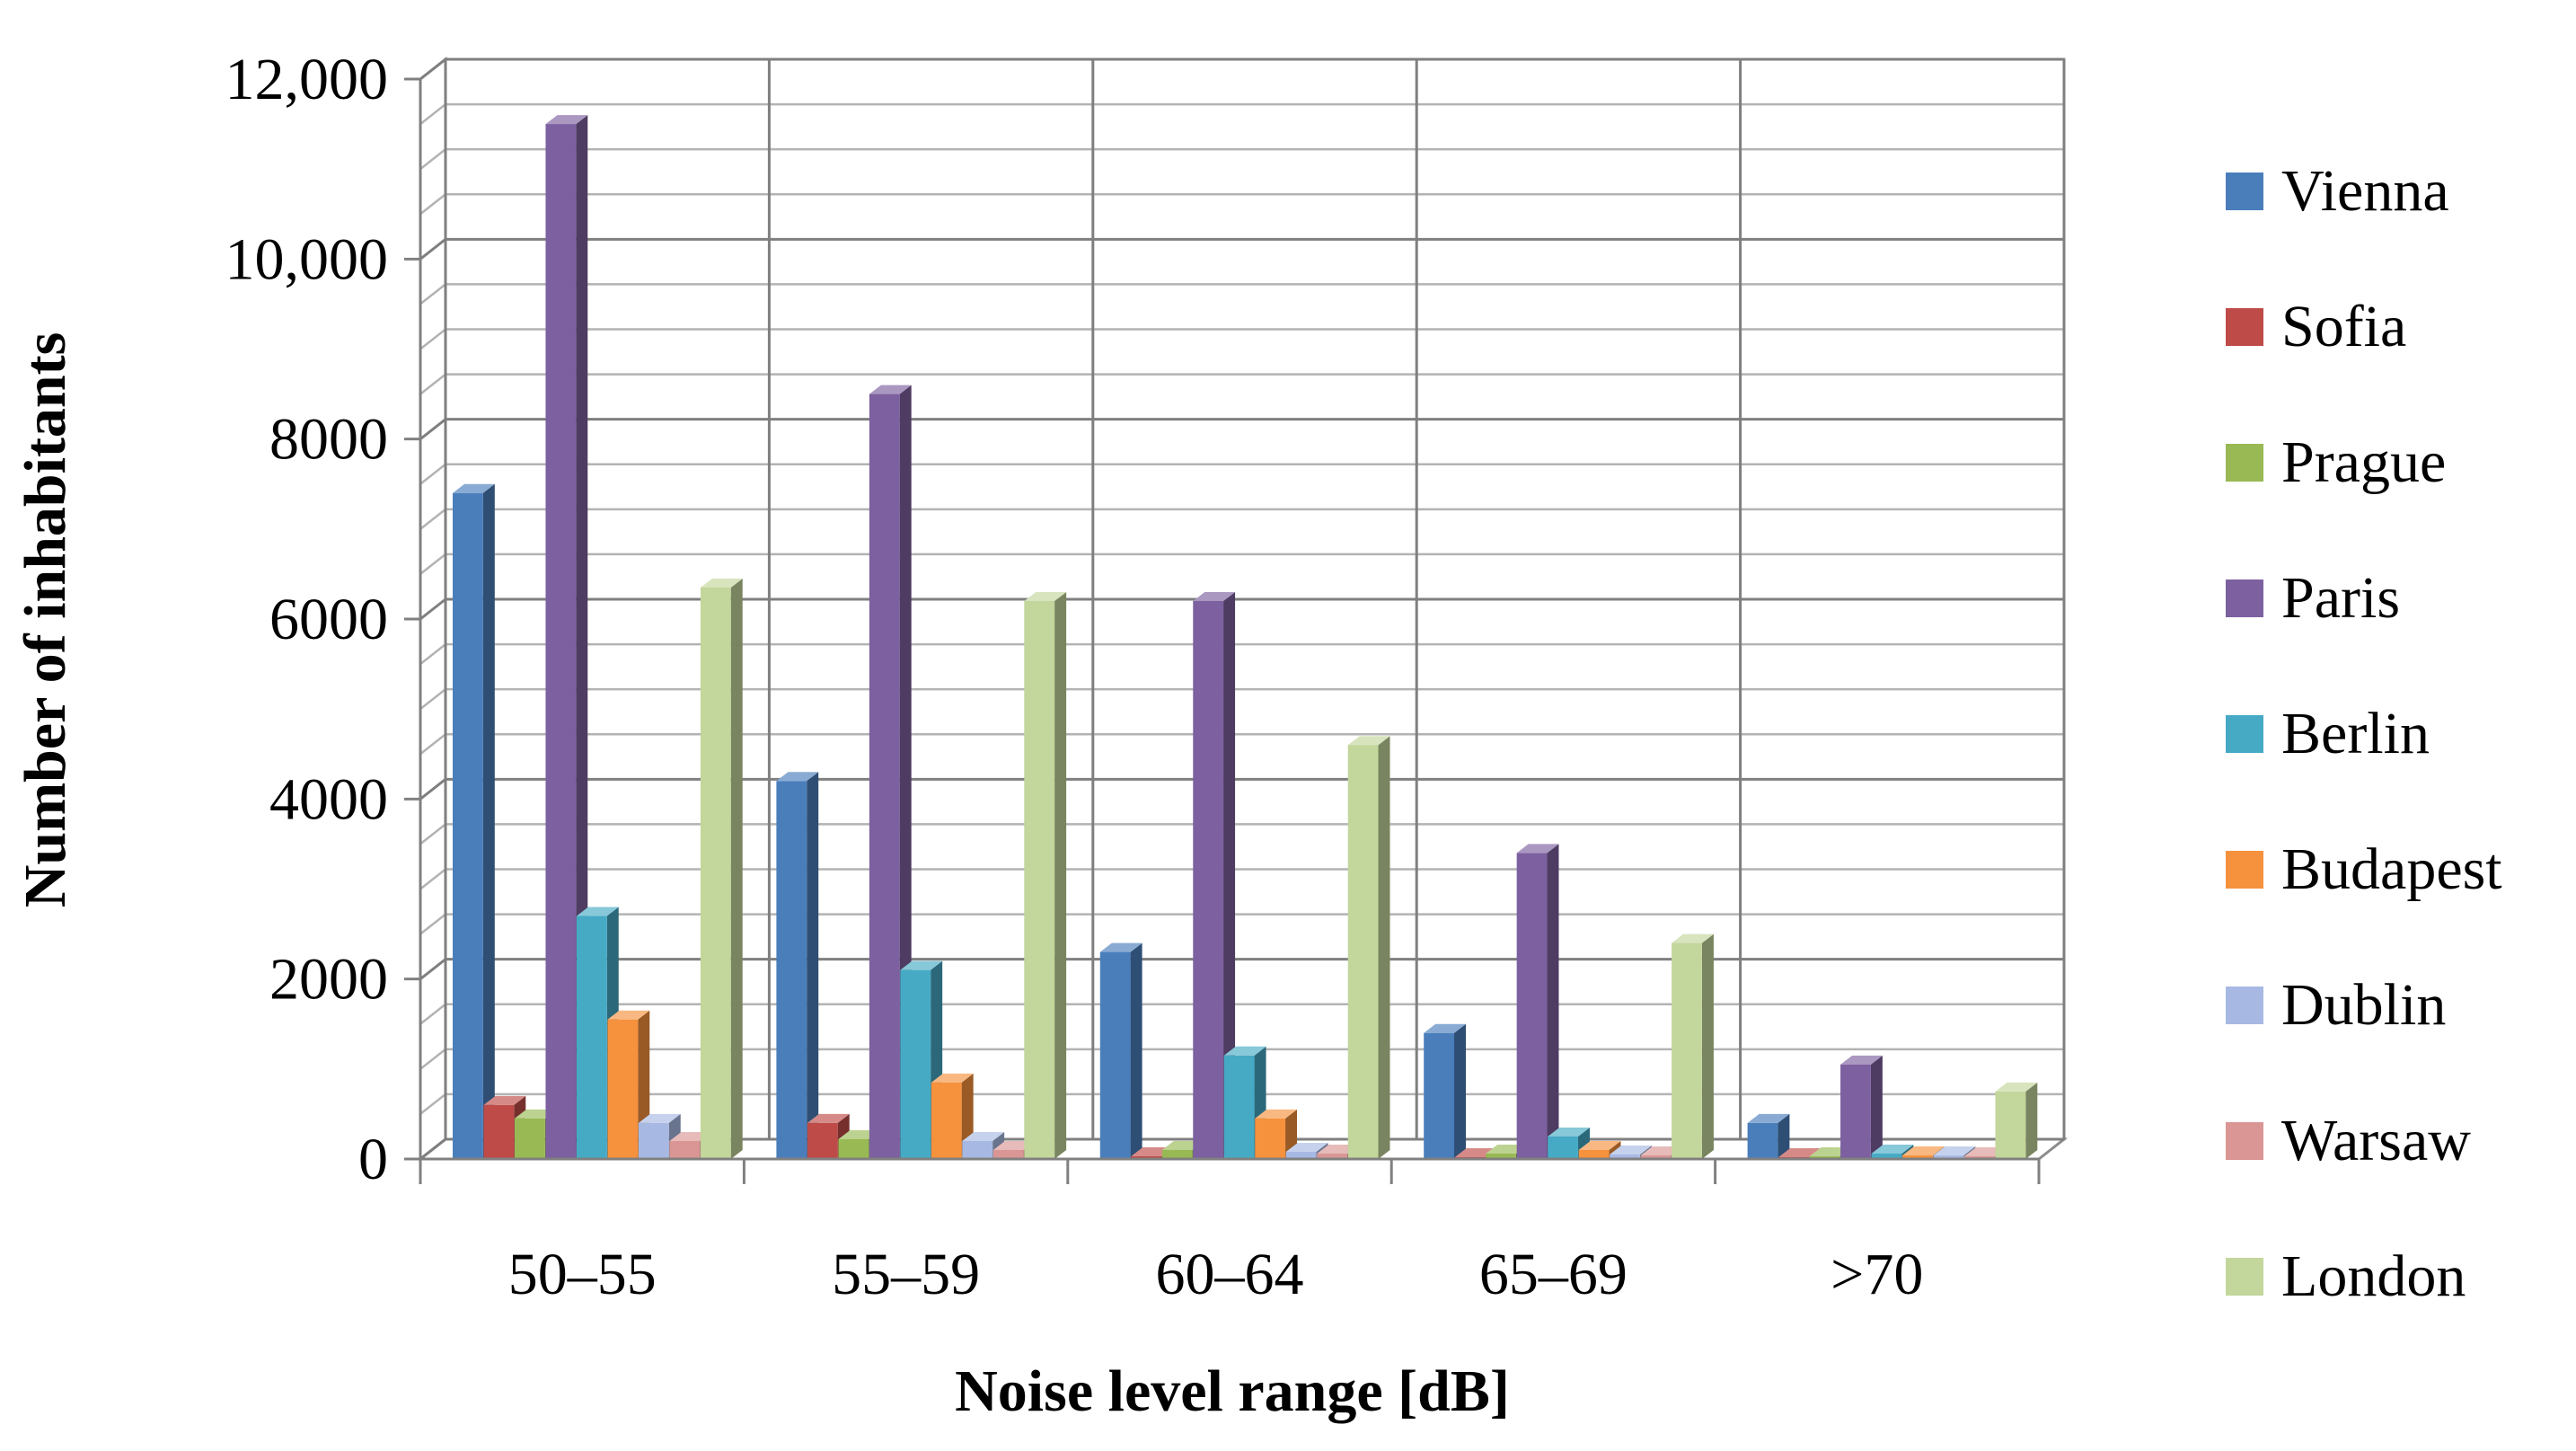 The width and height of the screenshot is (2576, 1451). Describe the element at coordinates (2363, 1005) in the screenshot. I see `legend-label: Dublin` at that location.